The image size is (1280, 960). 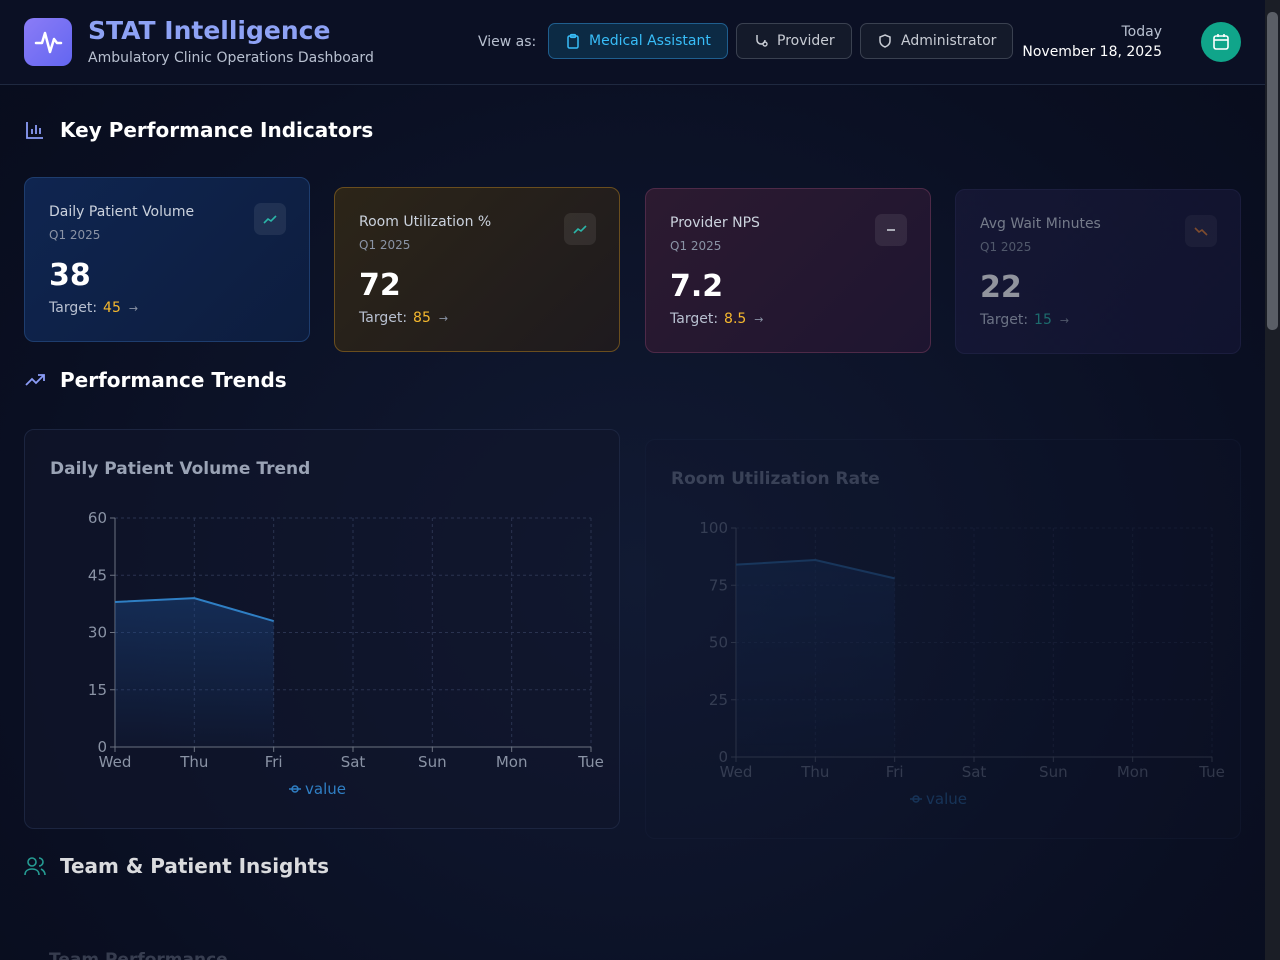 What do you see at coordinates (138, 955) in the screenshot?
I see `partial-card-title: Team Performance` at bounding box center [138, 955].